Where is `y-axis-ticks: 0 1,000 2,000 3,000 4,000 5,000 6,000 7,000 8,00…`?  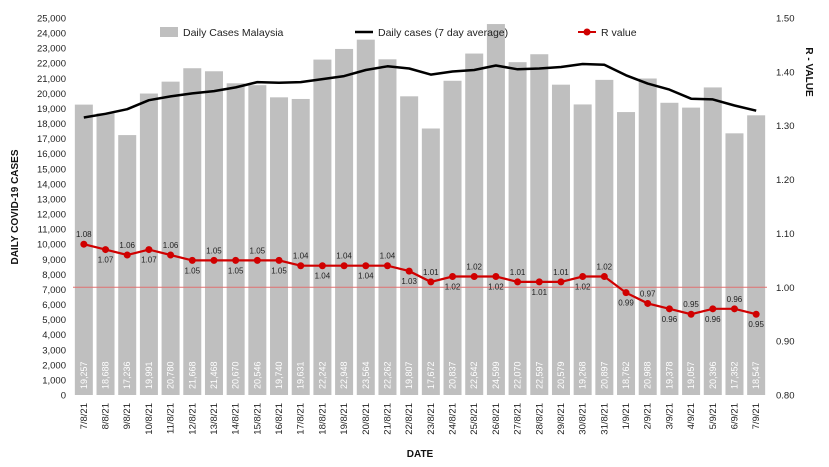
y-axis-ticks: 0 1,000 2,000 3,000 4,000 5,000 6,000 7,000 8,00… is located at coordinates (51, 208).